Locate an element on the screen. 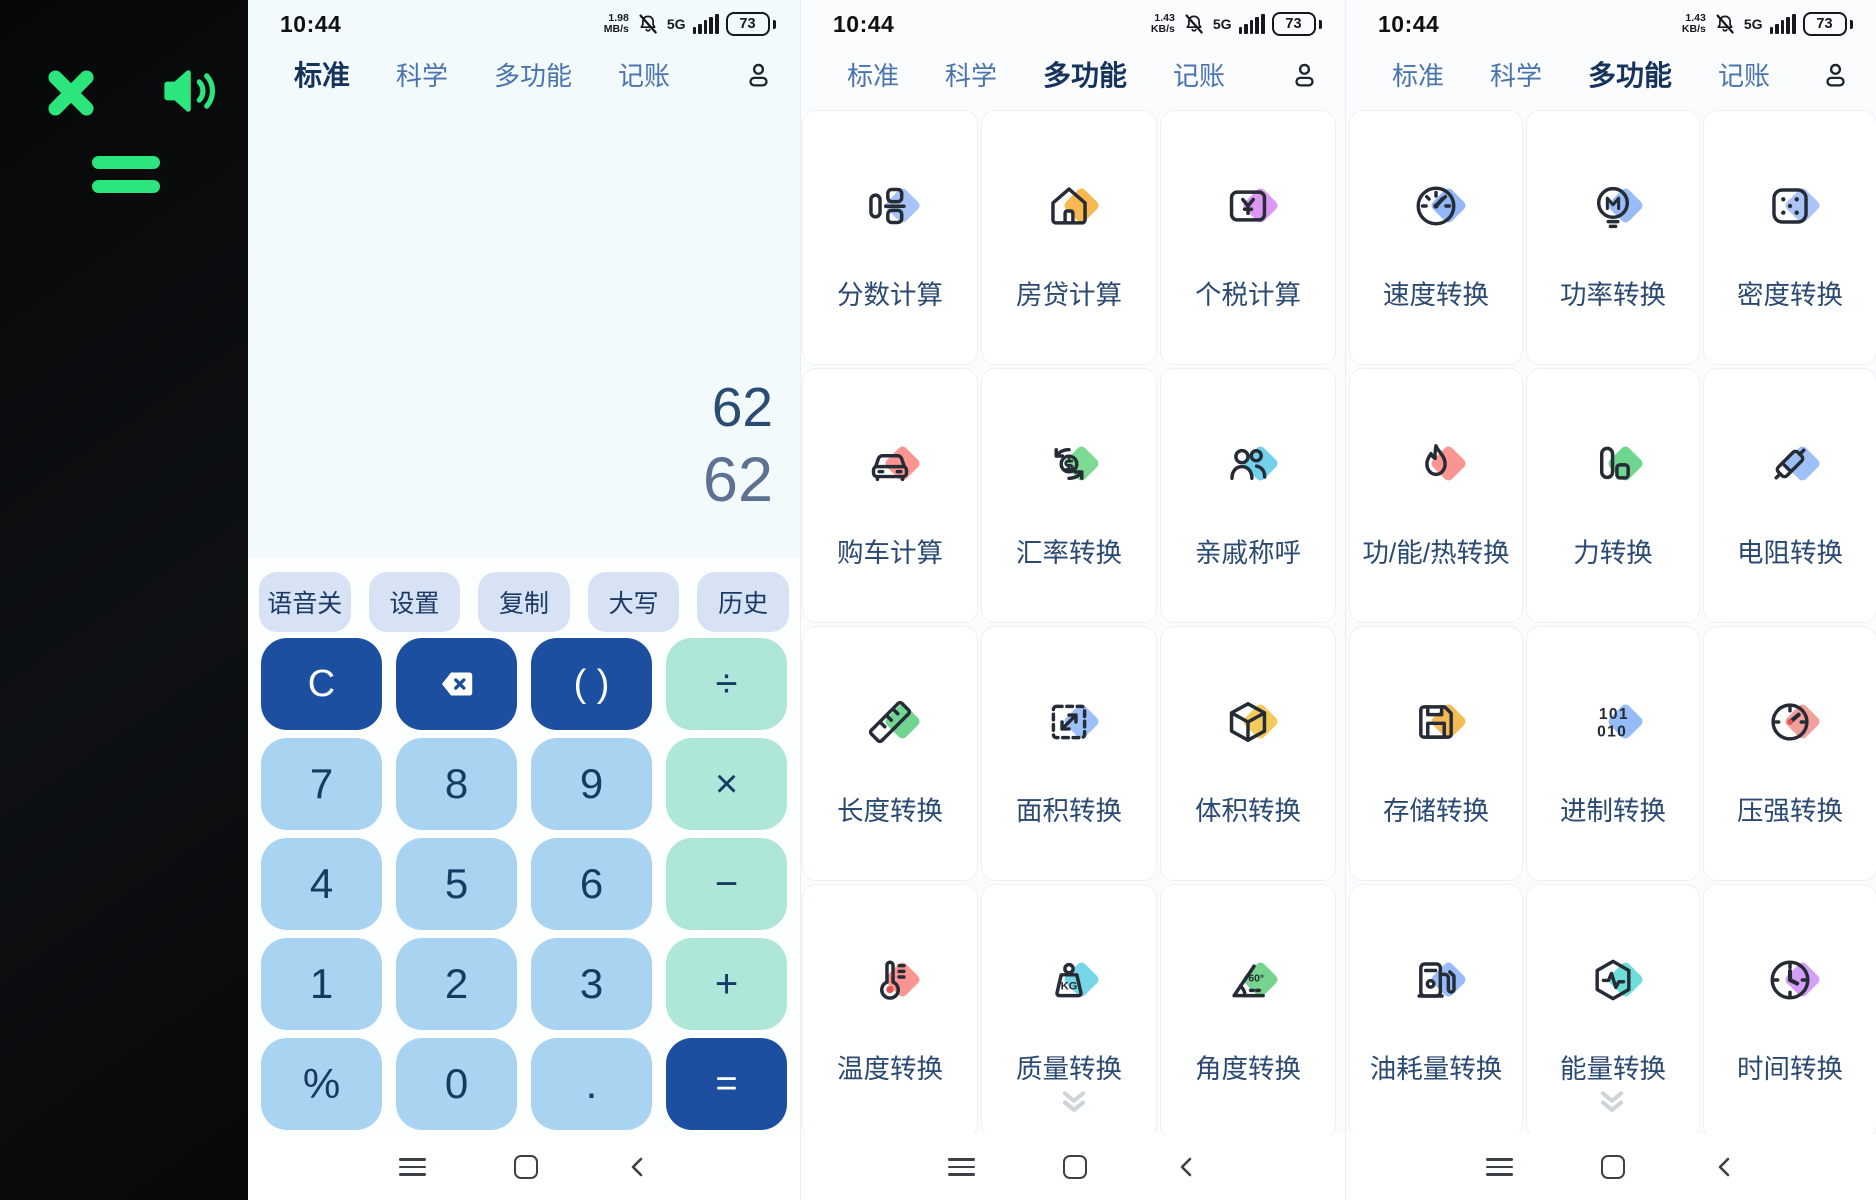 This screenshot has height=1200, width=1876. function-button: 历史 is located at coordinates (743, 602).